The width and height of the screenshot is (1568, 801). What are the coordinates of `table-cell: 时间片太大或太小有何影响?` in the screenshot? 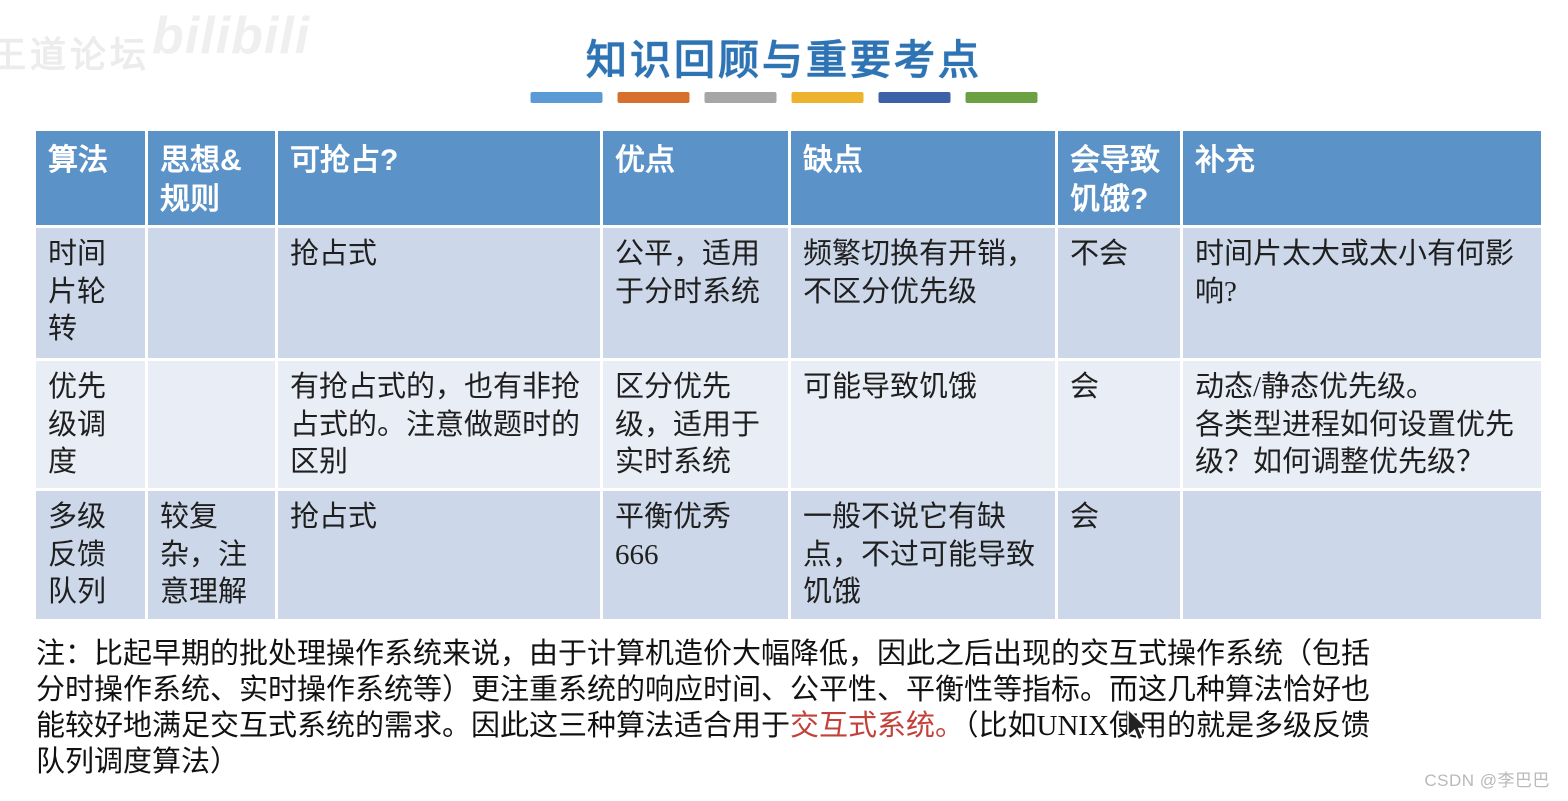 It's located at (1362, 293).